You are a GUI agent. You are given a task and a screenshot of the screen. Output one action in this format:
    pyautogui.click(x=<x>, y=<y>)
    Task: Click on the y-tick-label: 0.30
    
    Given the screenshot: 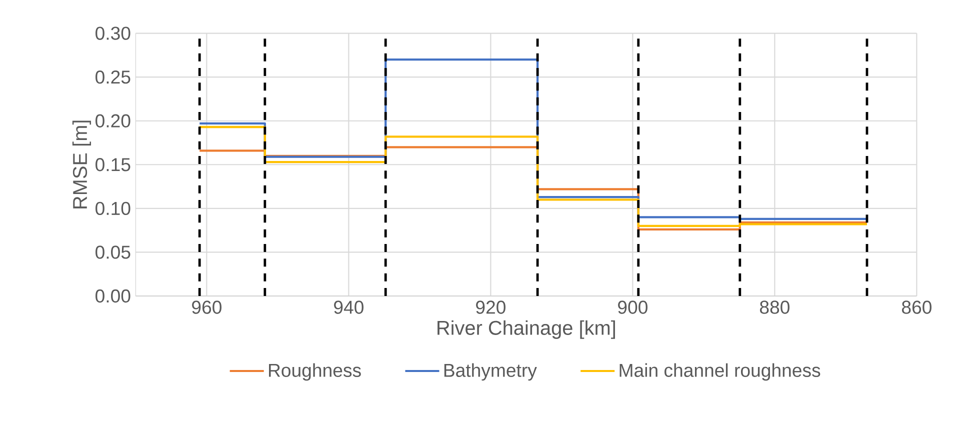 What is the action you would take?
    pyautogui.click(x=113, y=33)
    